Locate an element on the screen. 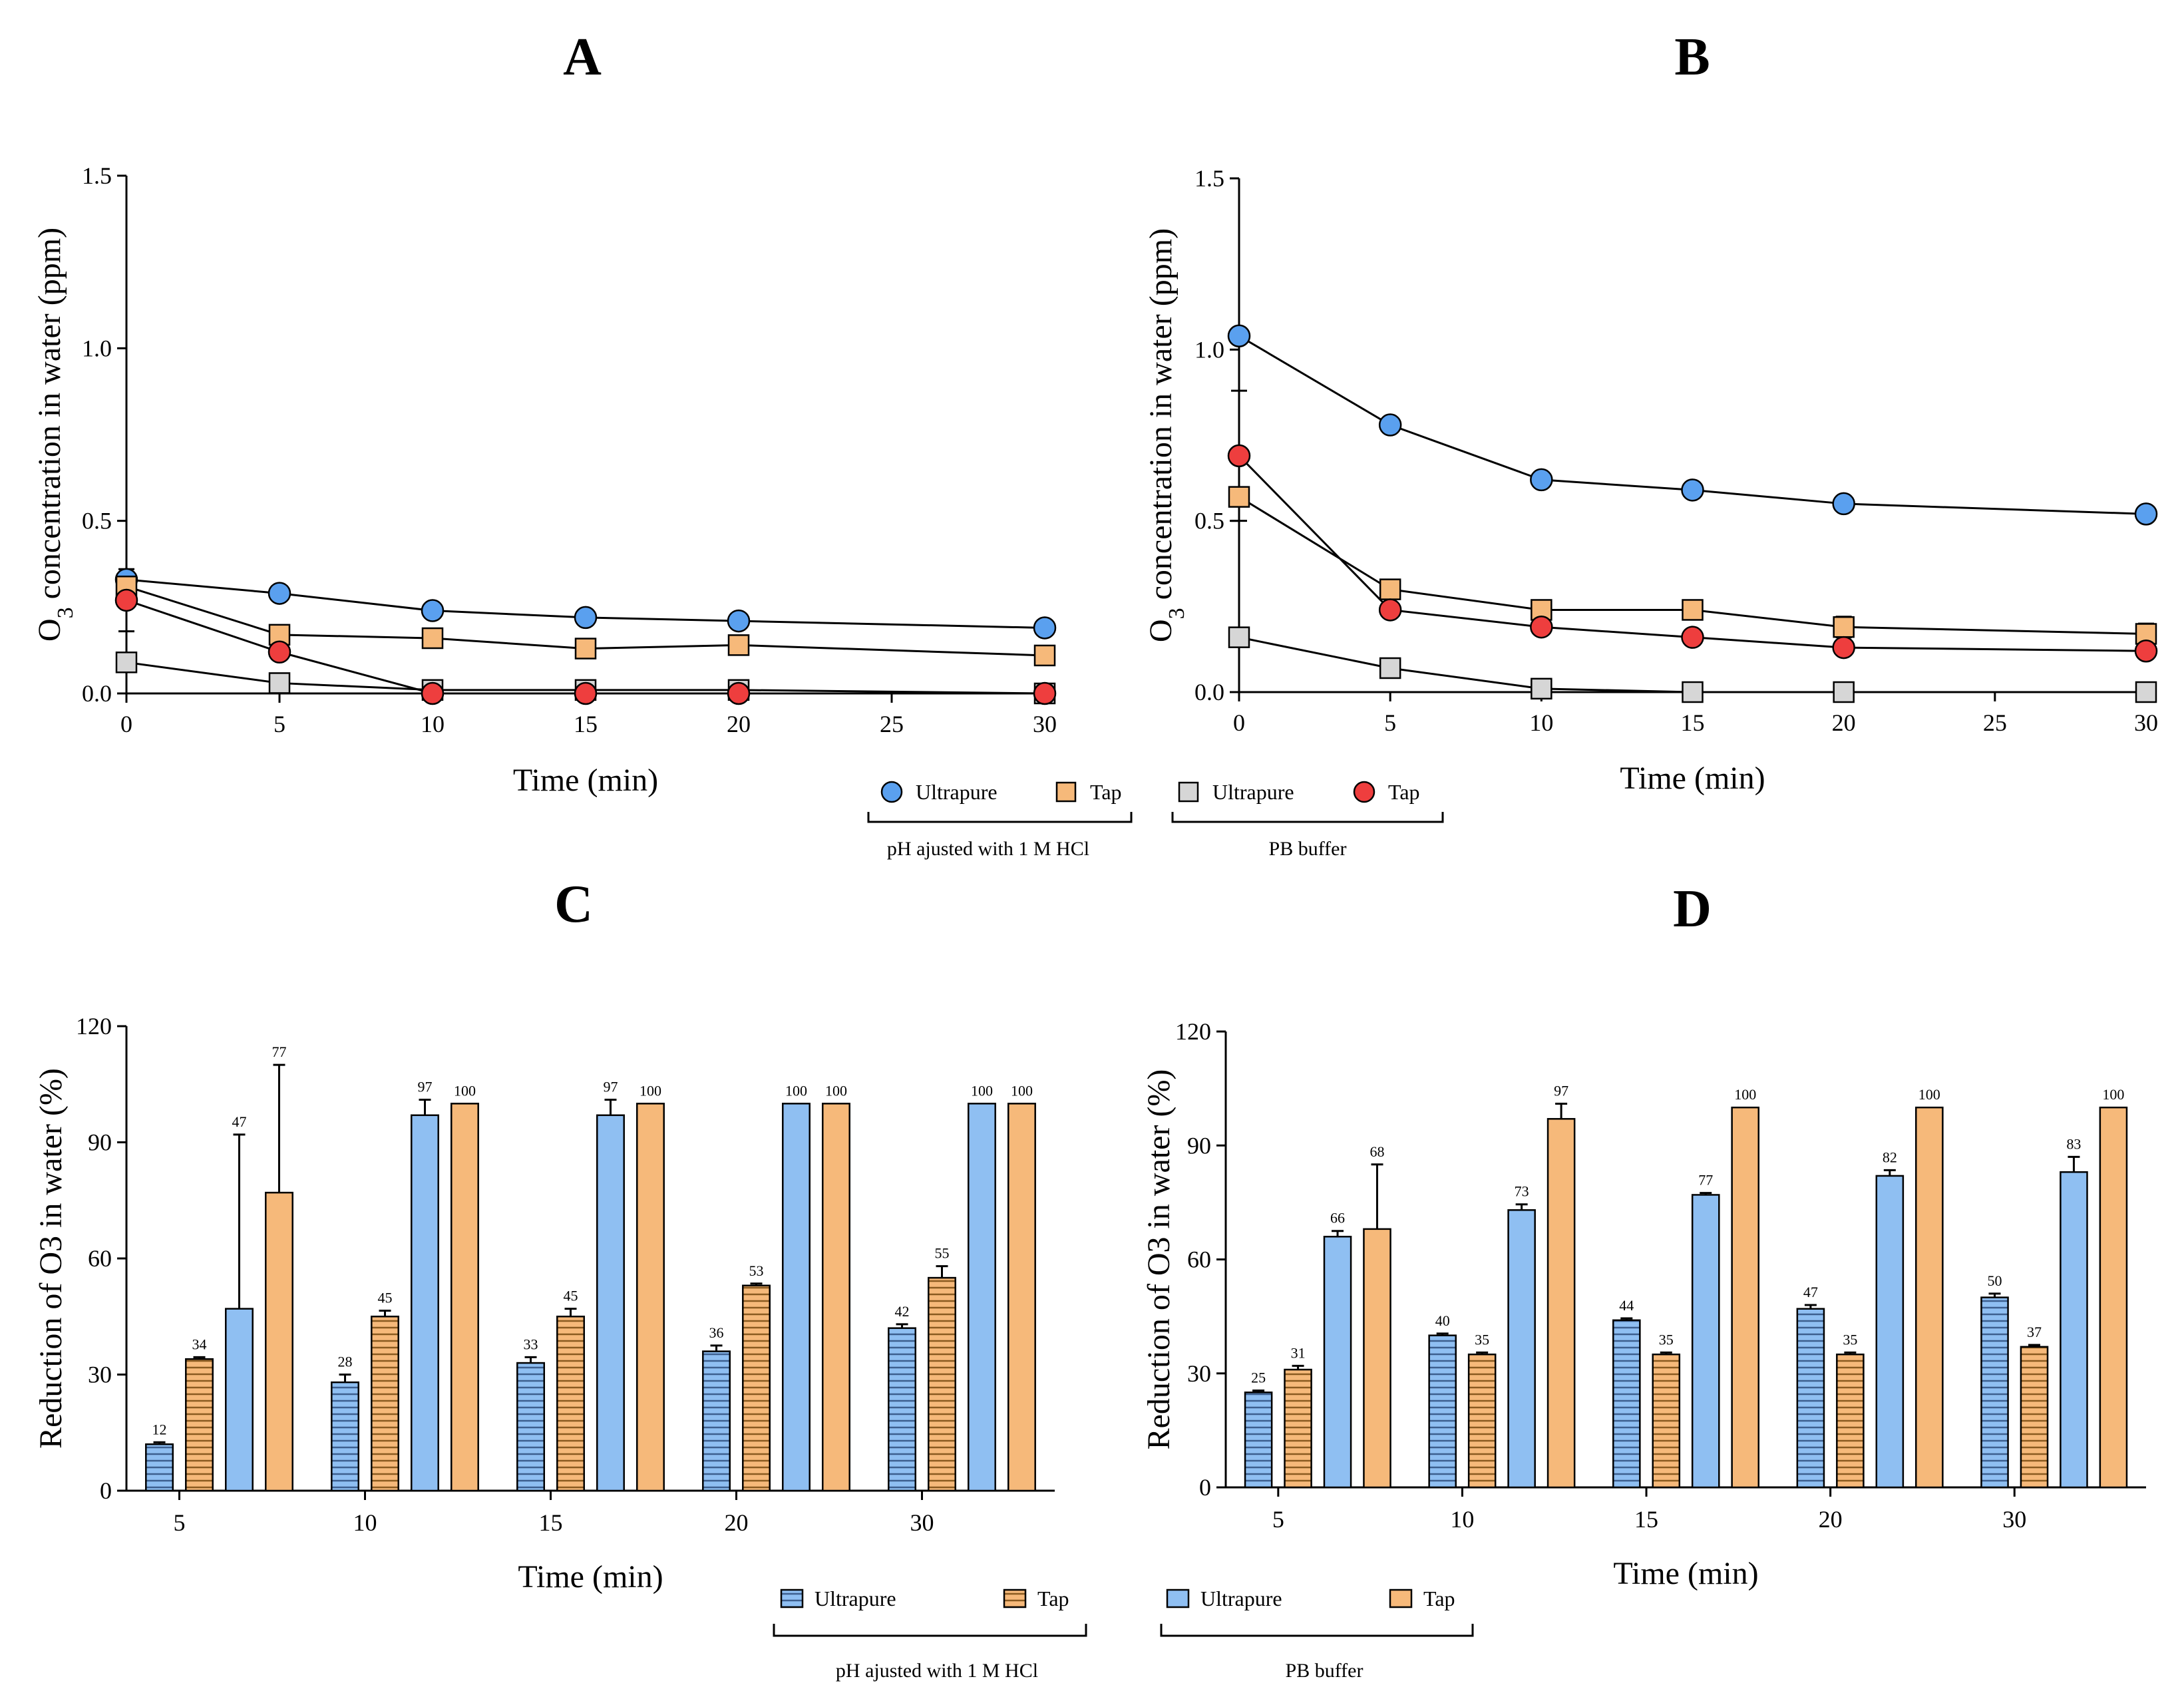  x-tick-label: 0 is located at coordinates (1239, 722).